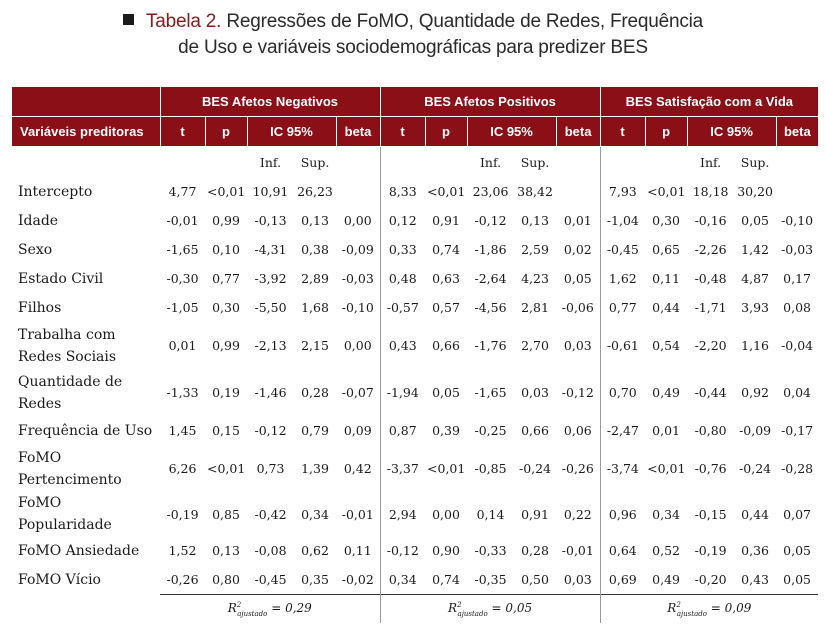 The image size is (826, 625). I want to click on value-cell: 0,33, so click(402, 249).